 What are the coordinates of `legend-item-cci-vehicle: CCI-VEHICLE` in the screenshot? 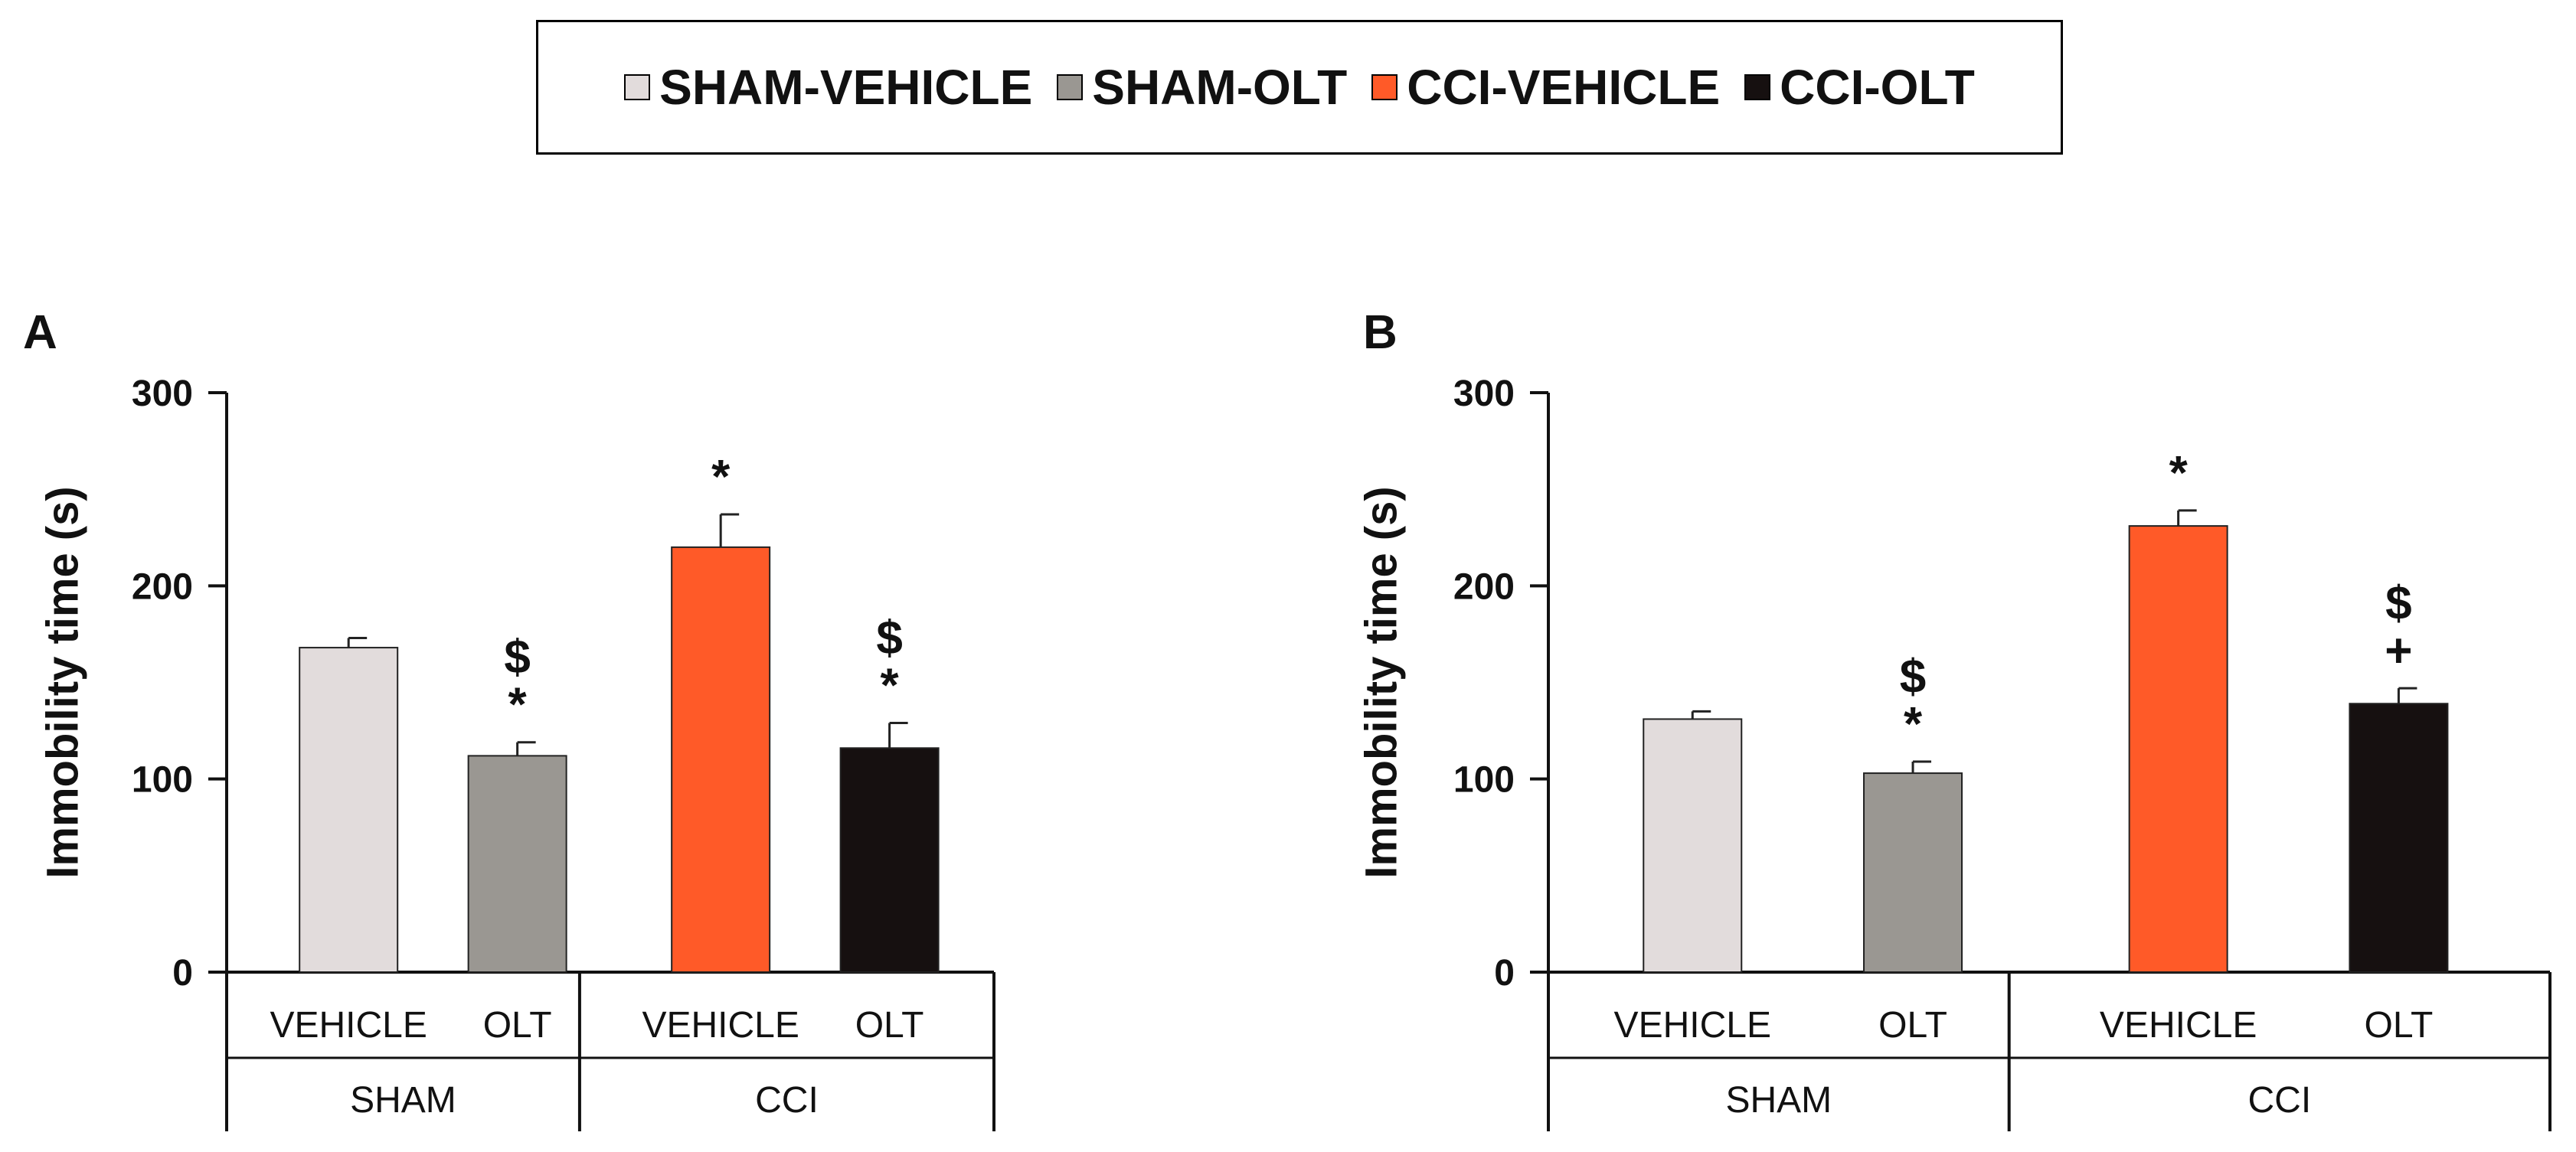 It's located at (1545, 87).